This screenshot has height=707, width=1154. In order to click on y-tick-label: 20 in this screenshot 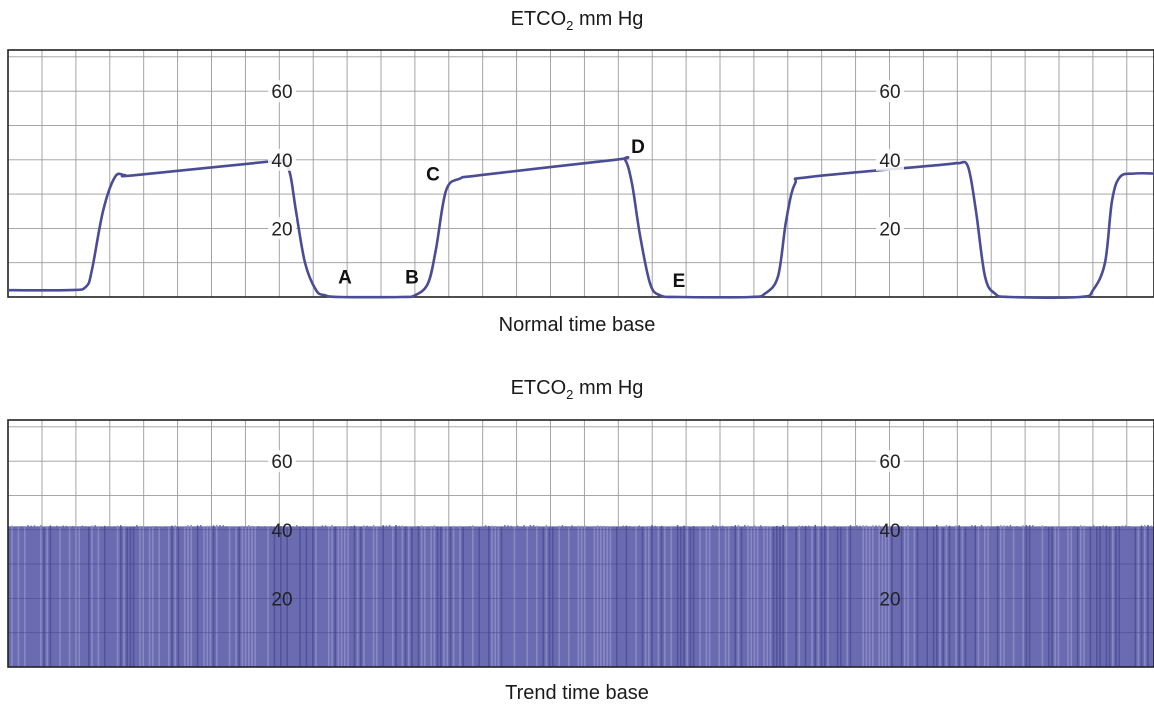, I will do `click(281, 599)`.